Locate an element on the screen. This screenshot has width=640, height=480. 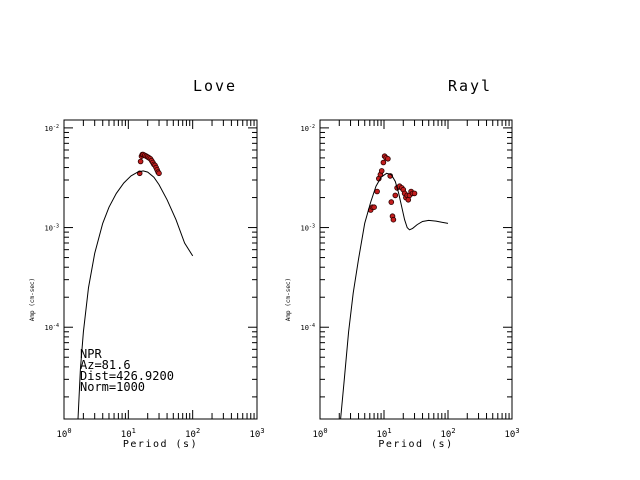
annotation-line: Dist=426.9200 is located at coordinates (127, 376).